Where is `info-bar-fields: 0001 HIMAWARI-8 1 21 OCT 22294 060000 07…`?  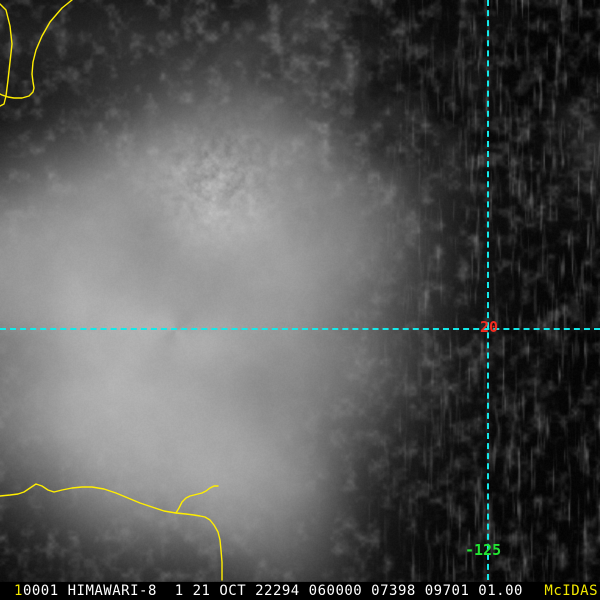 info-bar-fields: 0001 HIMAWARI-8 1 21 OCT 22294 060000 07… is located at coordinates (272, 591).